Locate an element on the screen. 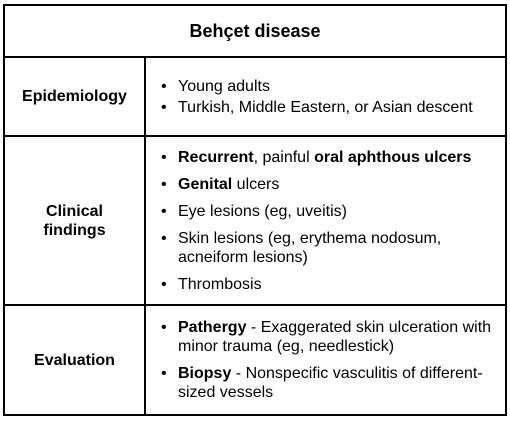  table-title: Behçet disease is located at coordinates (255, 32).